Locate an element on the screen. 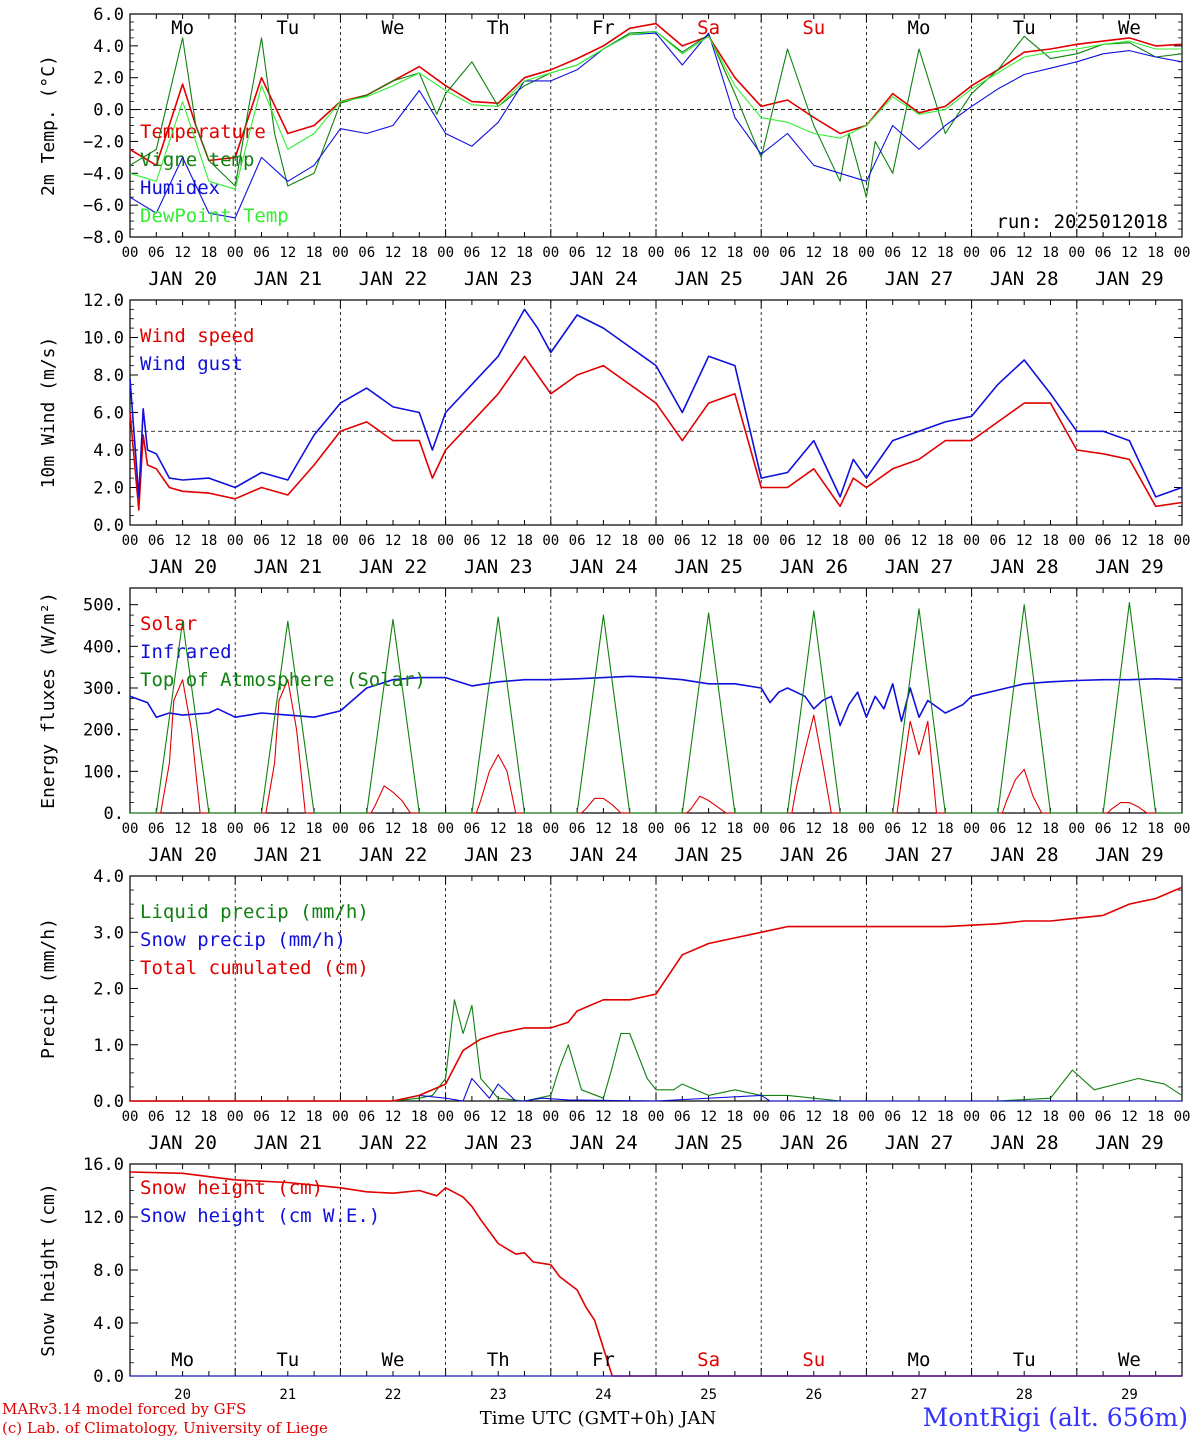  plot-frame is located at coordinates (656, 125).